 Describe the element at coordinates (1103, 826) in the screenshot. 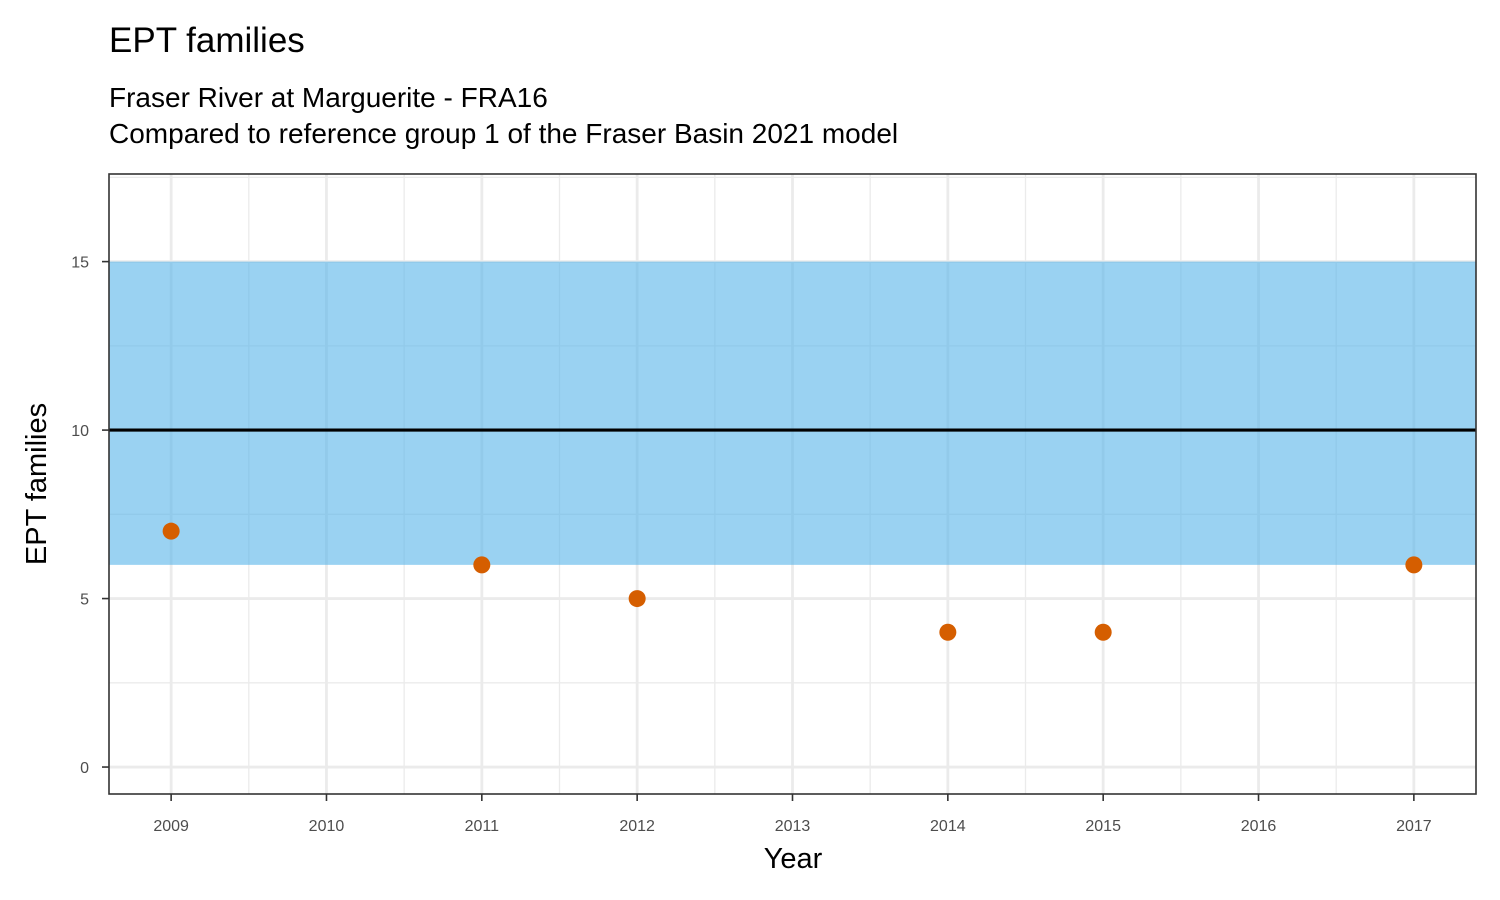

I see `x-tick-label: 2015` at that location.